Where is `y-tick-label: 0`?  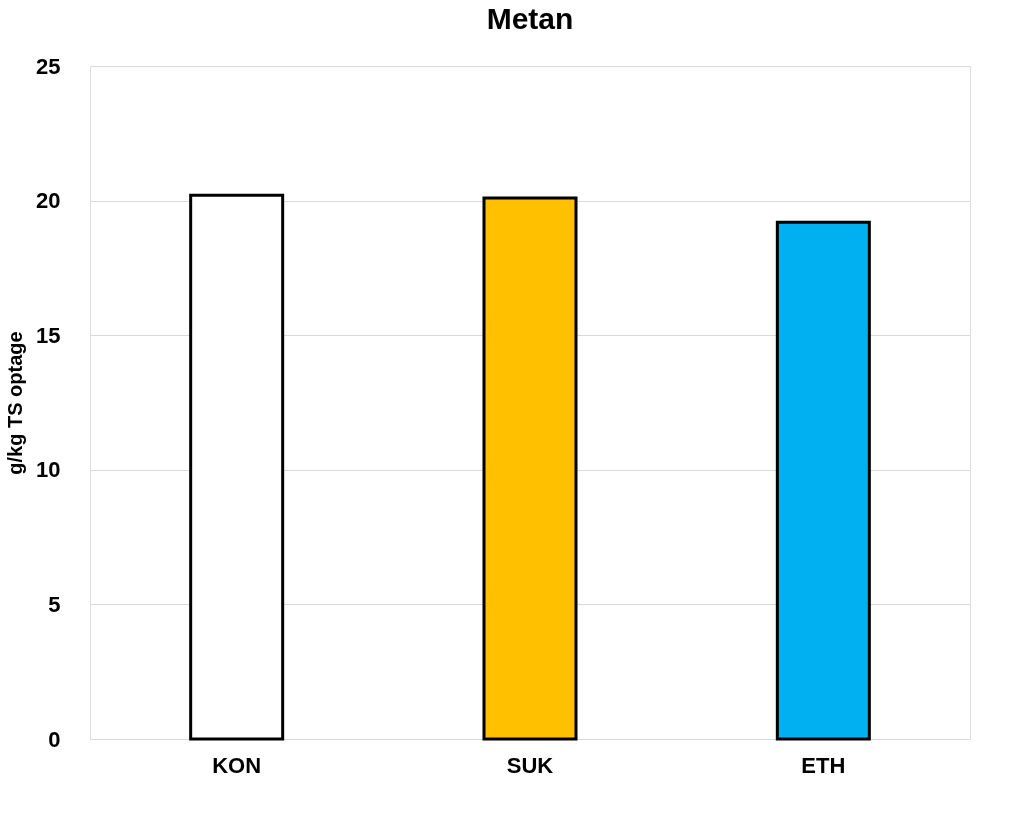 y-tick-label: 0 is located at coordinates (54, 739).